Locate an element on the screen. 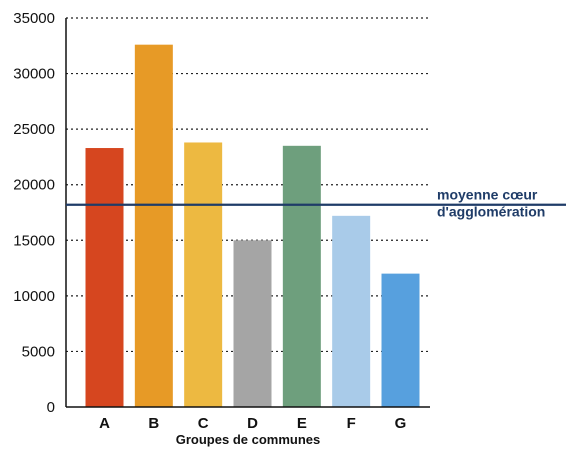 This screenshot has width=566, height=453. y-tick-label: 10000 is located at coordinates (34, 296).